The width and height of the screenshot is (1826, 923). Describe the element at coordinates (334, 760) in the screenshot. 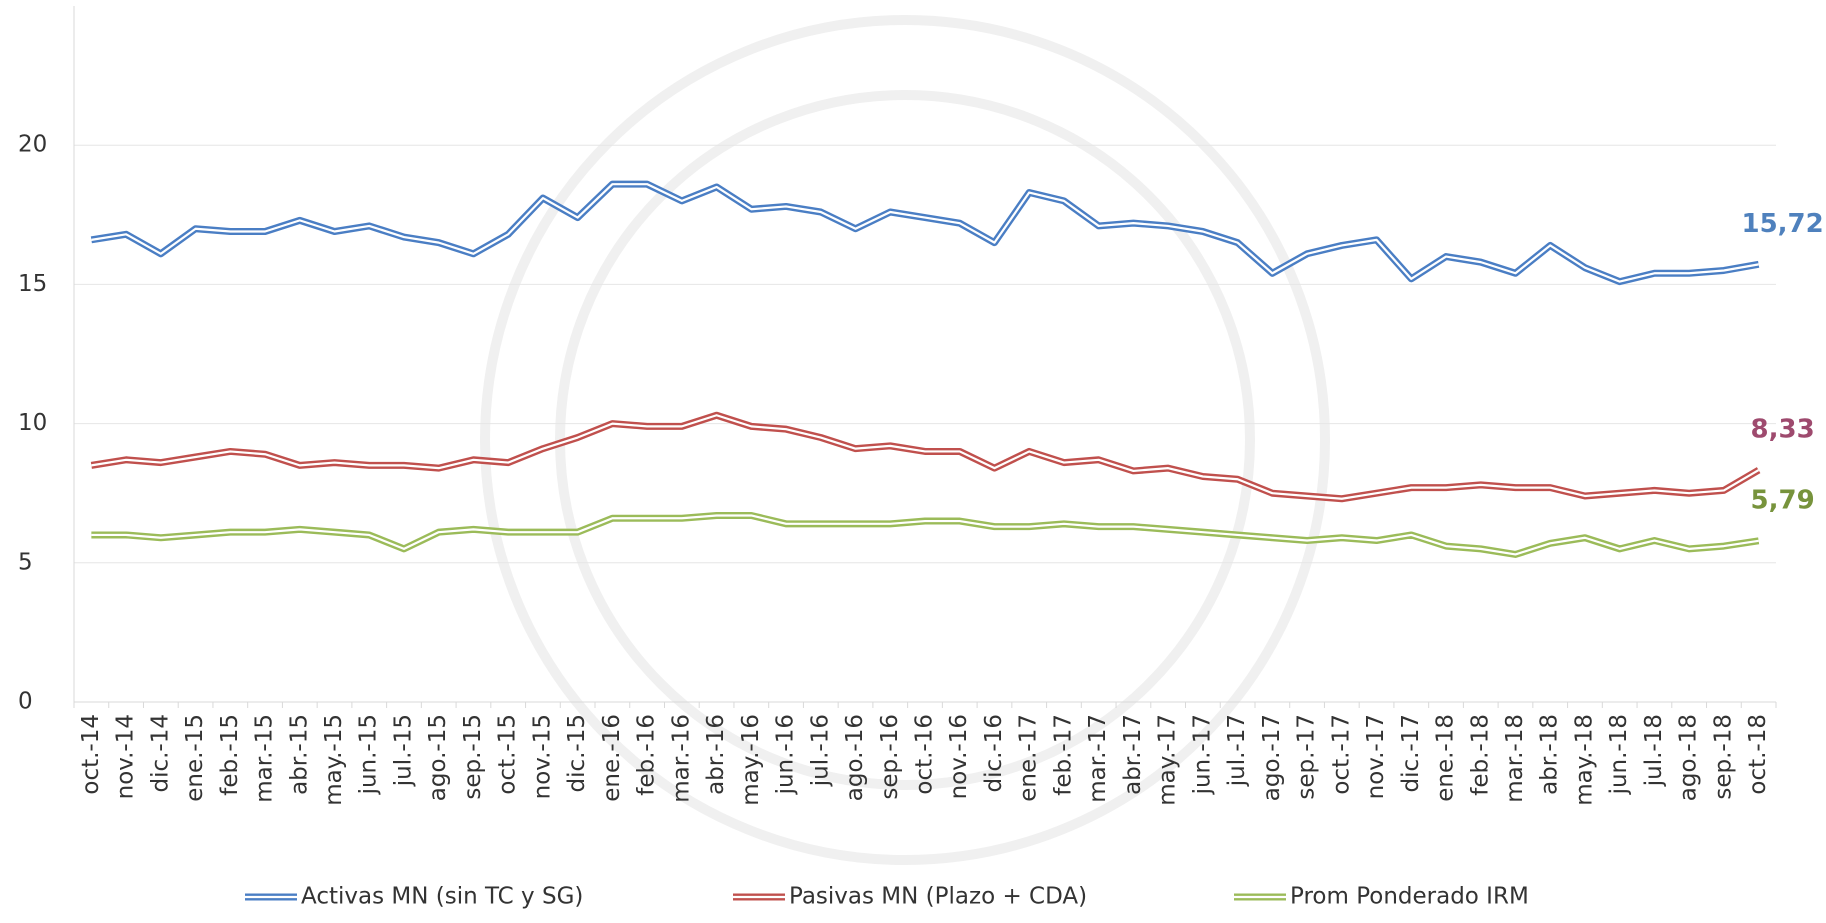

I see `x-tick-label: may.-15` at that location.